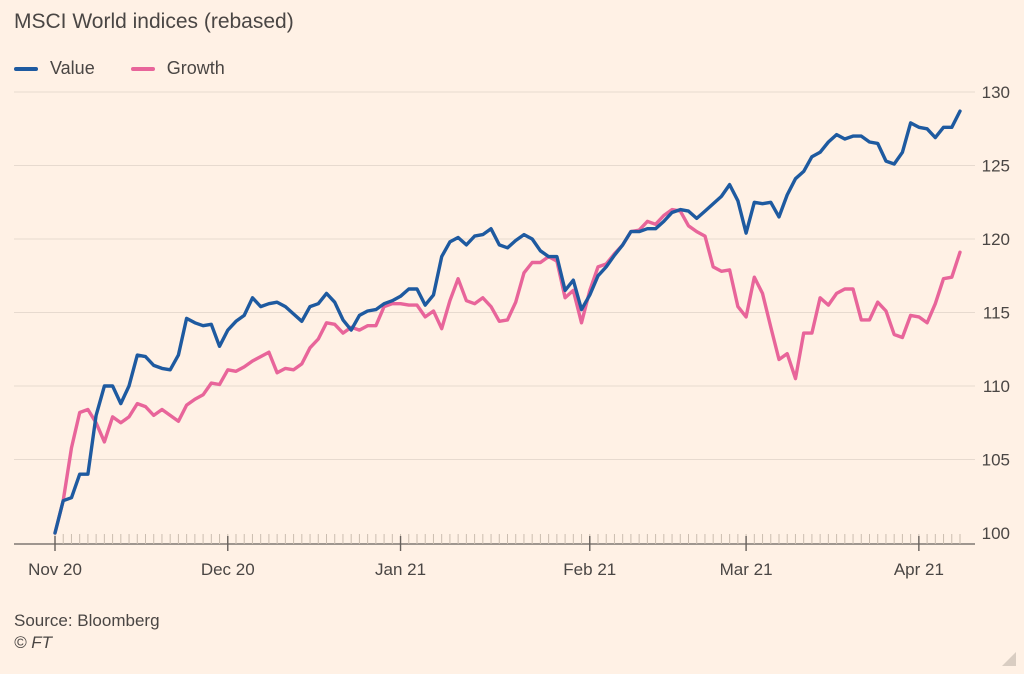  Describe the element at coordinates (746, 569) in the screenshot. I see `x-tick-label: Mar 21` at that location.